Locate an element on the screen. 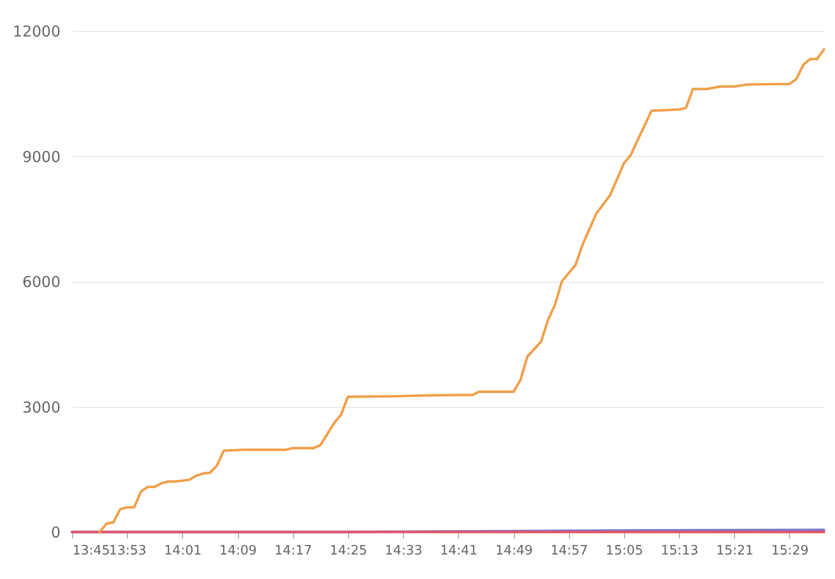  x-tick-label: 15:21 is located at coordinates (735, 551).